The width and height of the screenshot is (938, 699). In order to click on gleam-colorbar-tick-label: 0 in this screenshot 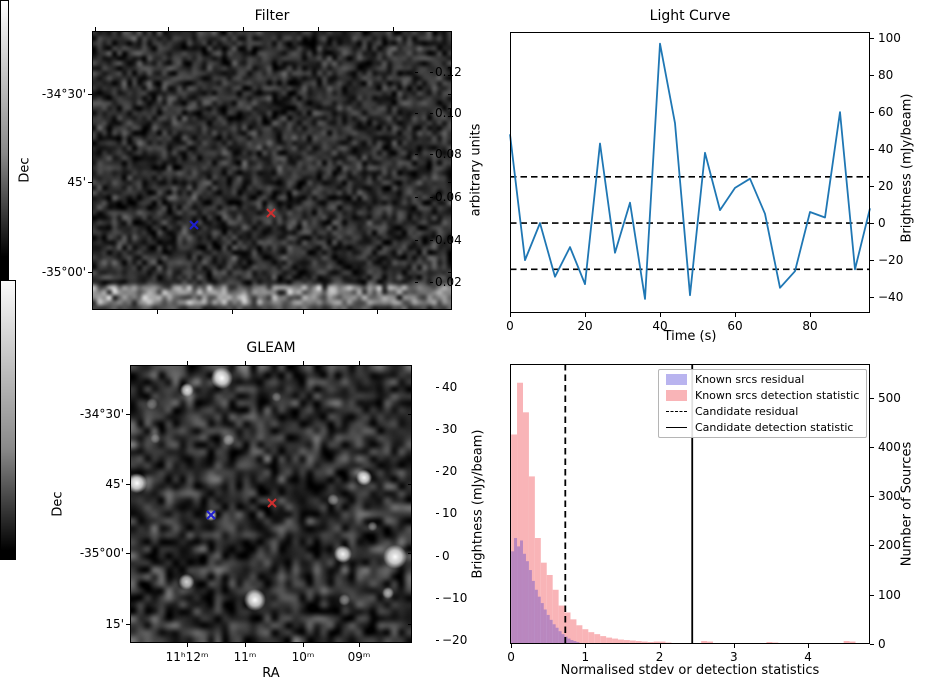, I will do `click(446, 556)`.